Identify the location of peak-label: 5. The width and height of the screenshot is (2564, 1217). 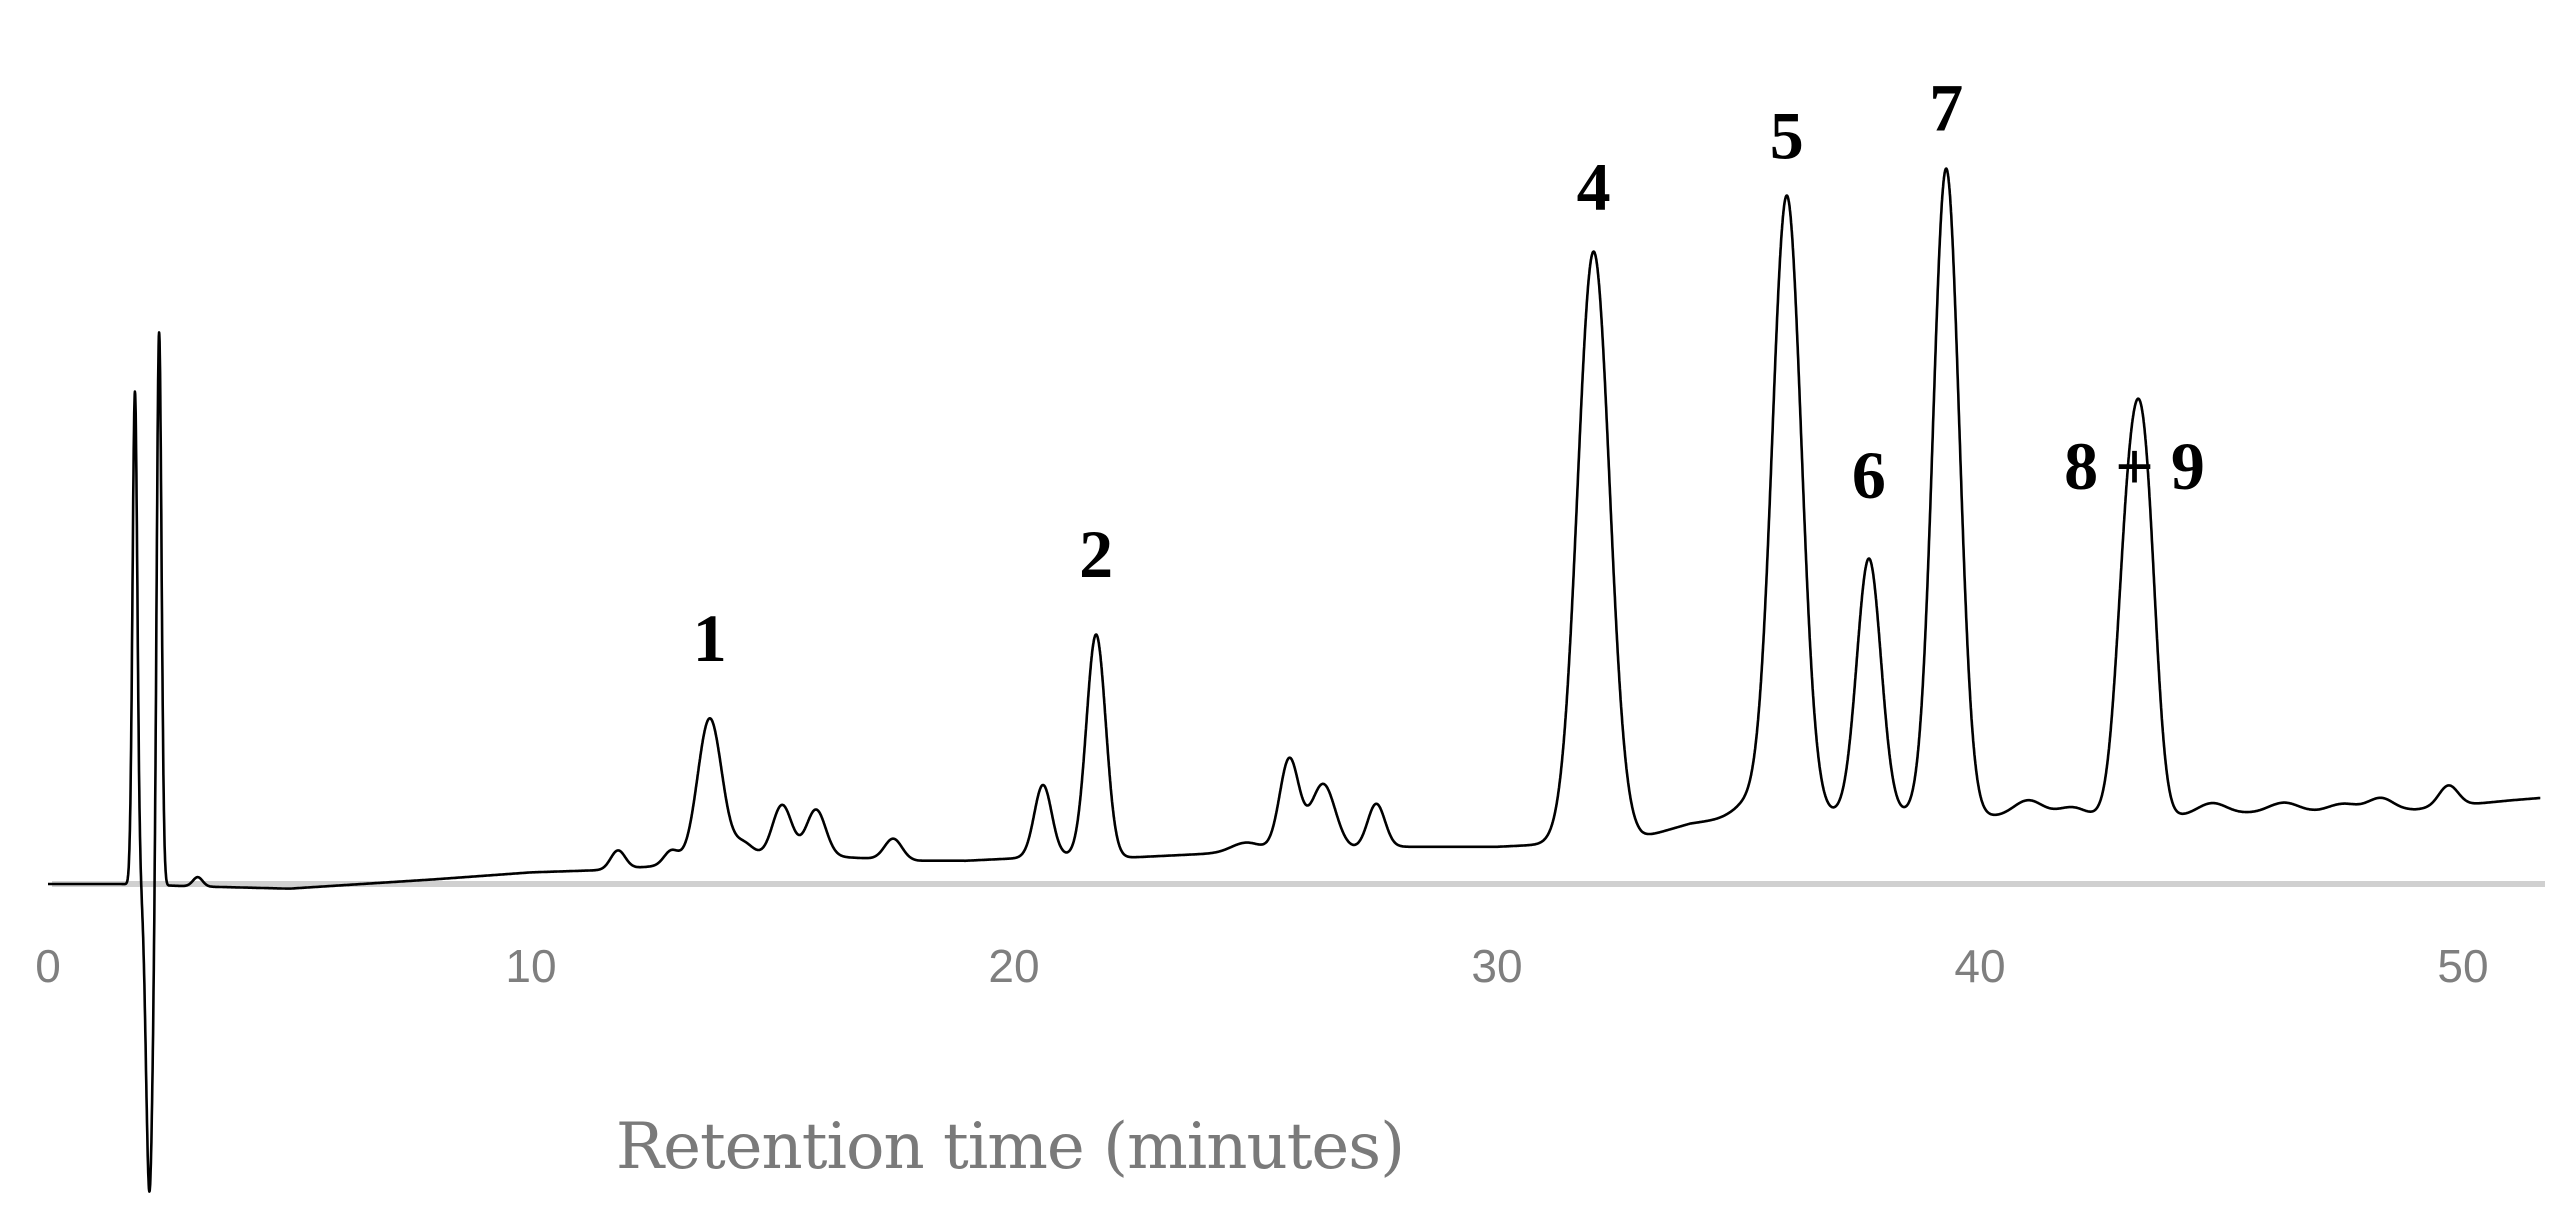
(1787, 136).